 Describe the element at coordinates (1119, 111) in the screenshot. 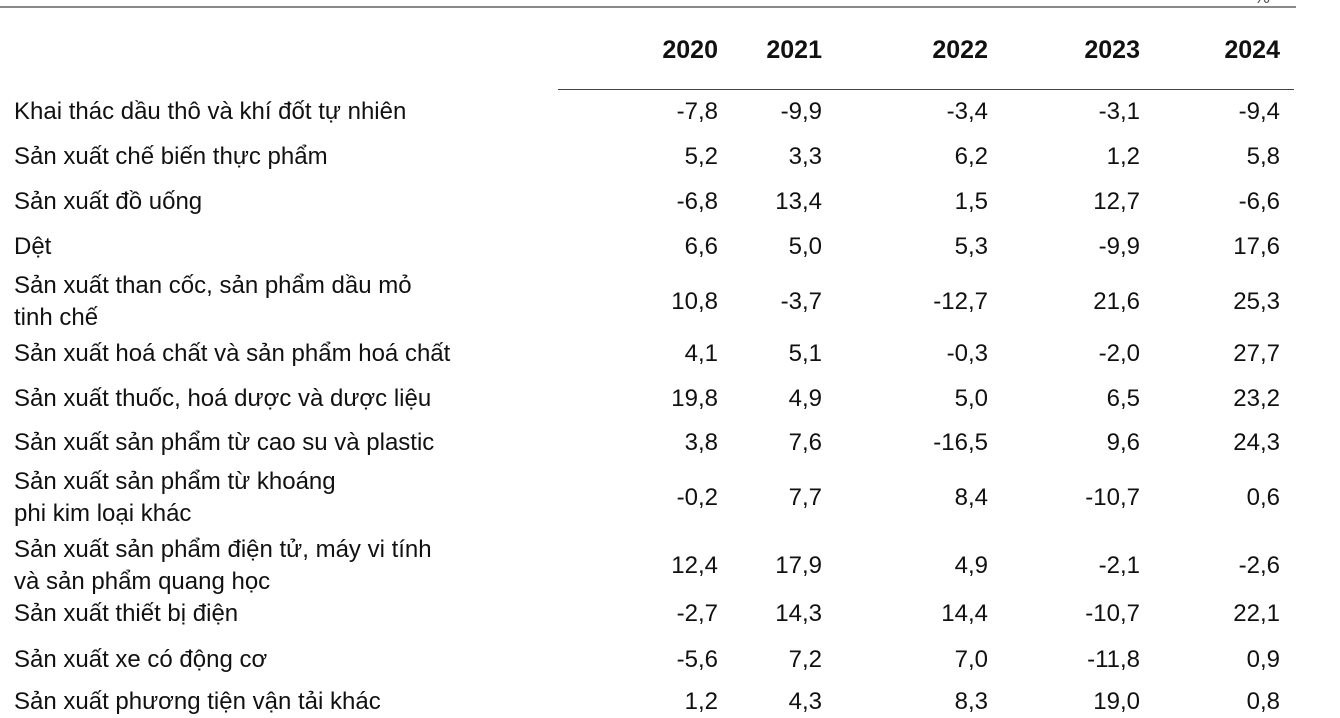

I see `cell-2023: -3,1` at that location.